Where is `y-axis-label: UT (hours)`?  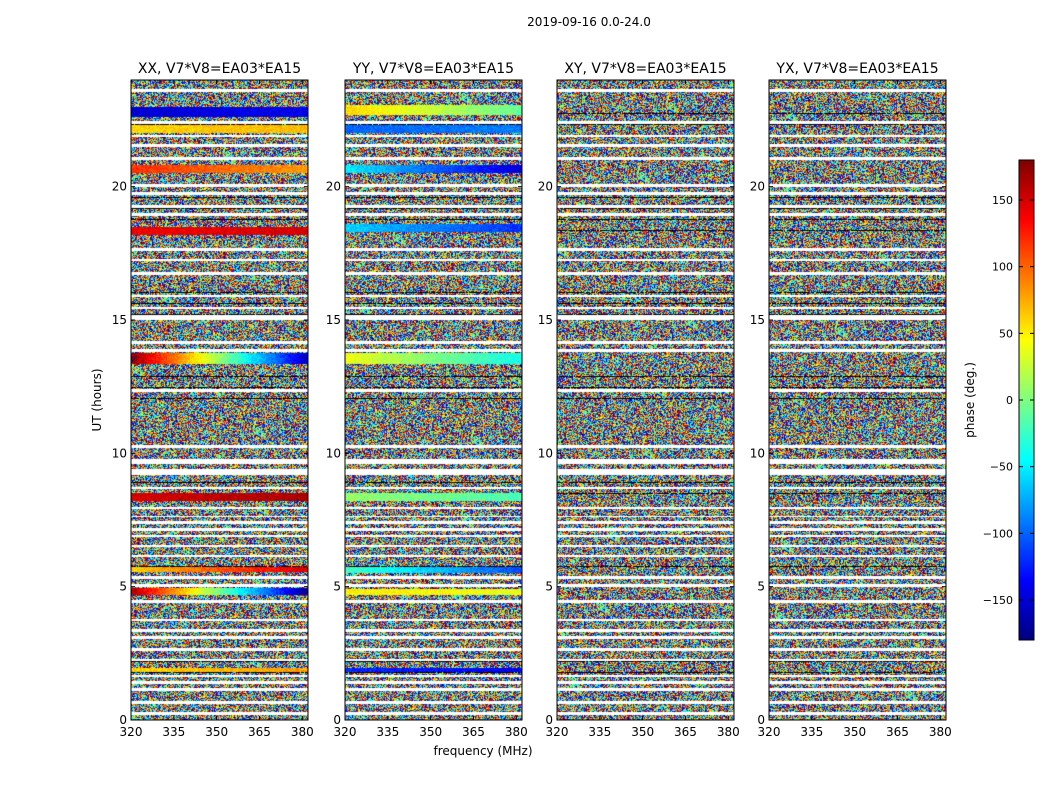
y-axis-label: UT (hours) is located at coordinates (97, 399).